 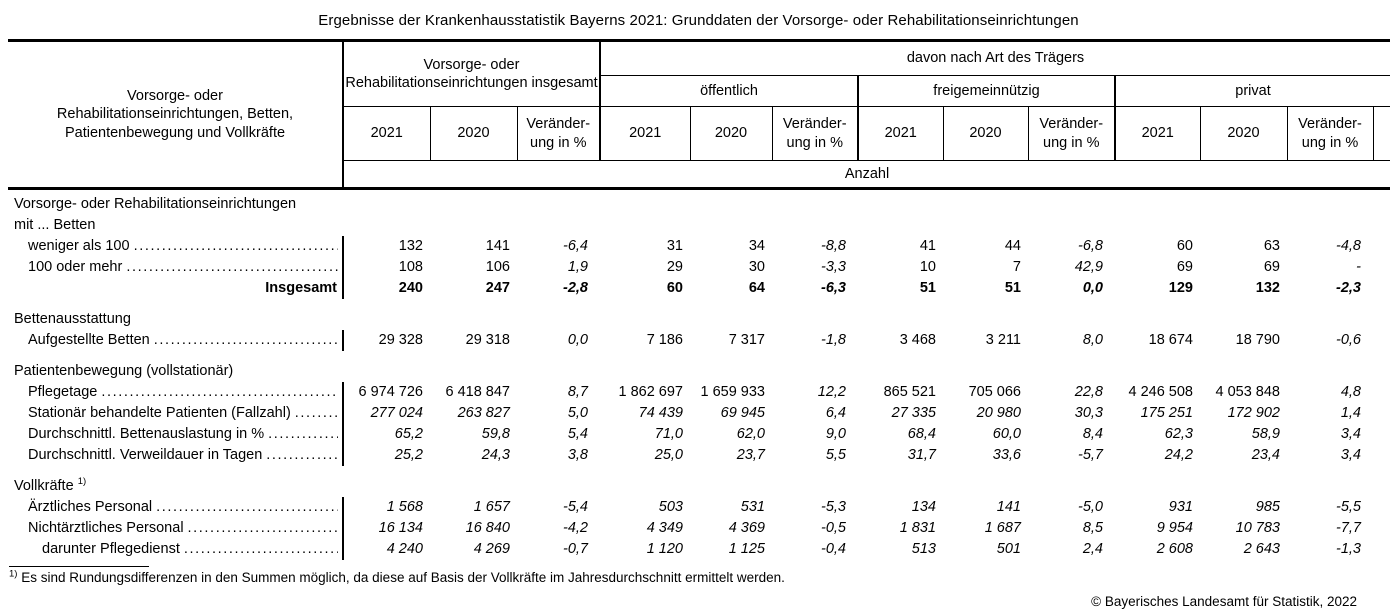 I want to click on value-cell: 20 980, so click(x=998, y=412).